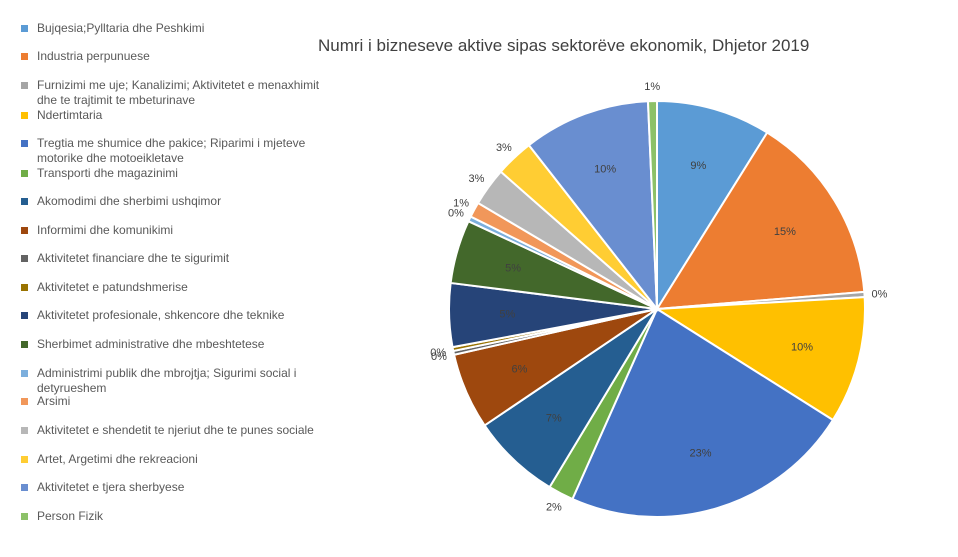  I want to click on legend-label: Aktivitetet financiare dhe te sigurimit, so click(133, 258).